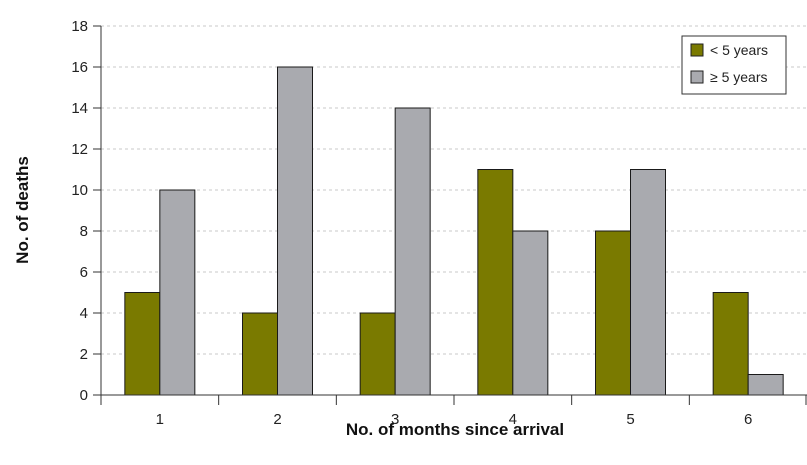  I want to click on x-tick-label: 4, so click(513, 419).